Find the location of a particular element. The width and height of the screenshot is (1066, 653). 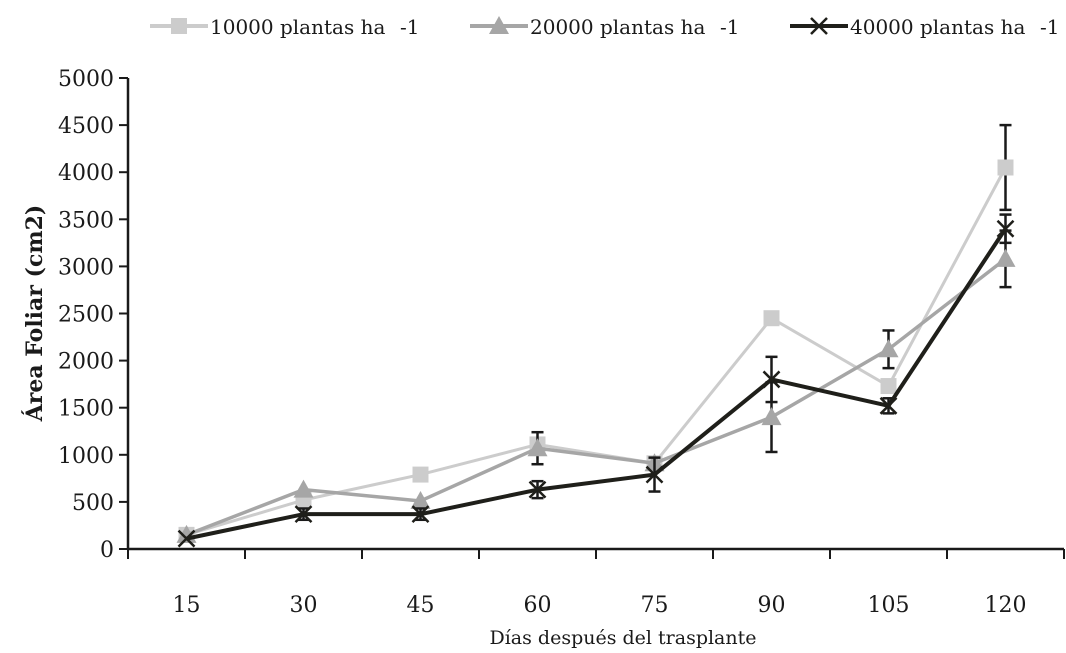

x-tick-label-30: 30 is located at coordinates (304, 605).